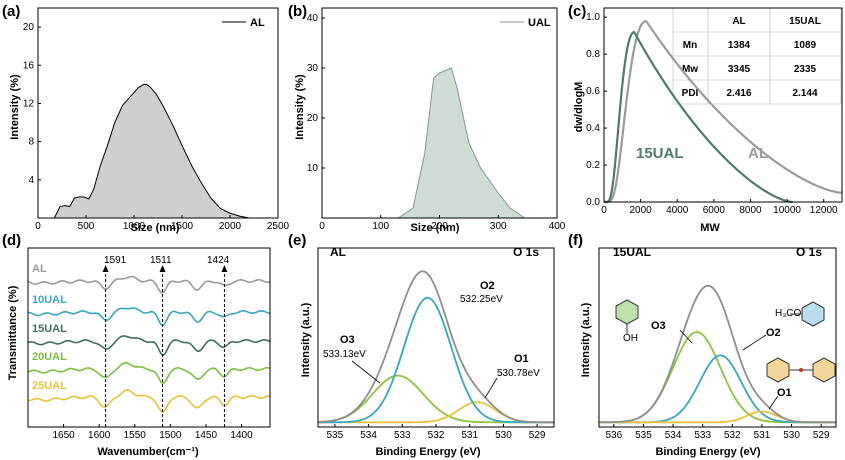 The width and height of the screenshot is (845, 460). I want to click on d-annot-1424: 1424, so click(218, 260).